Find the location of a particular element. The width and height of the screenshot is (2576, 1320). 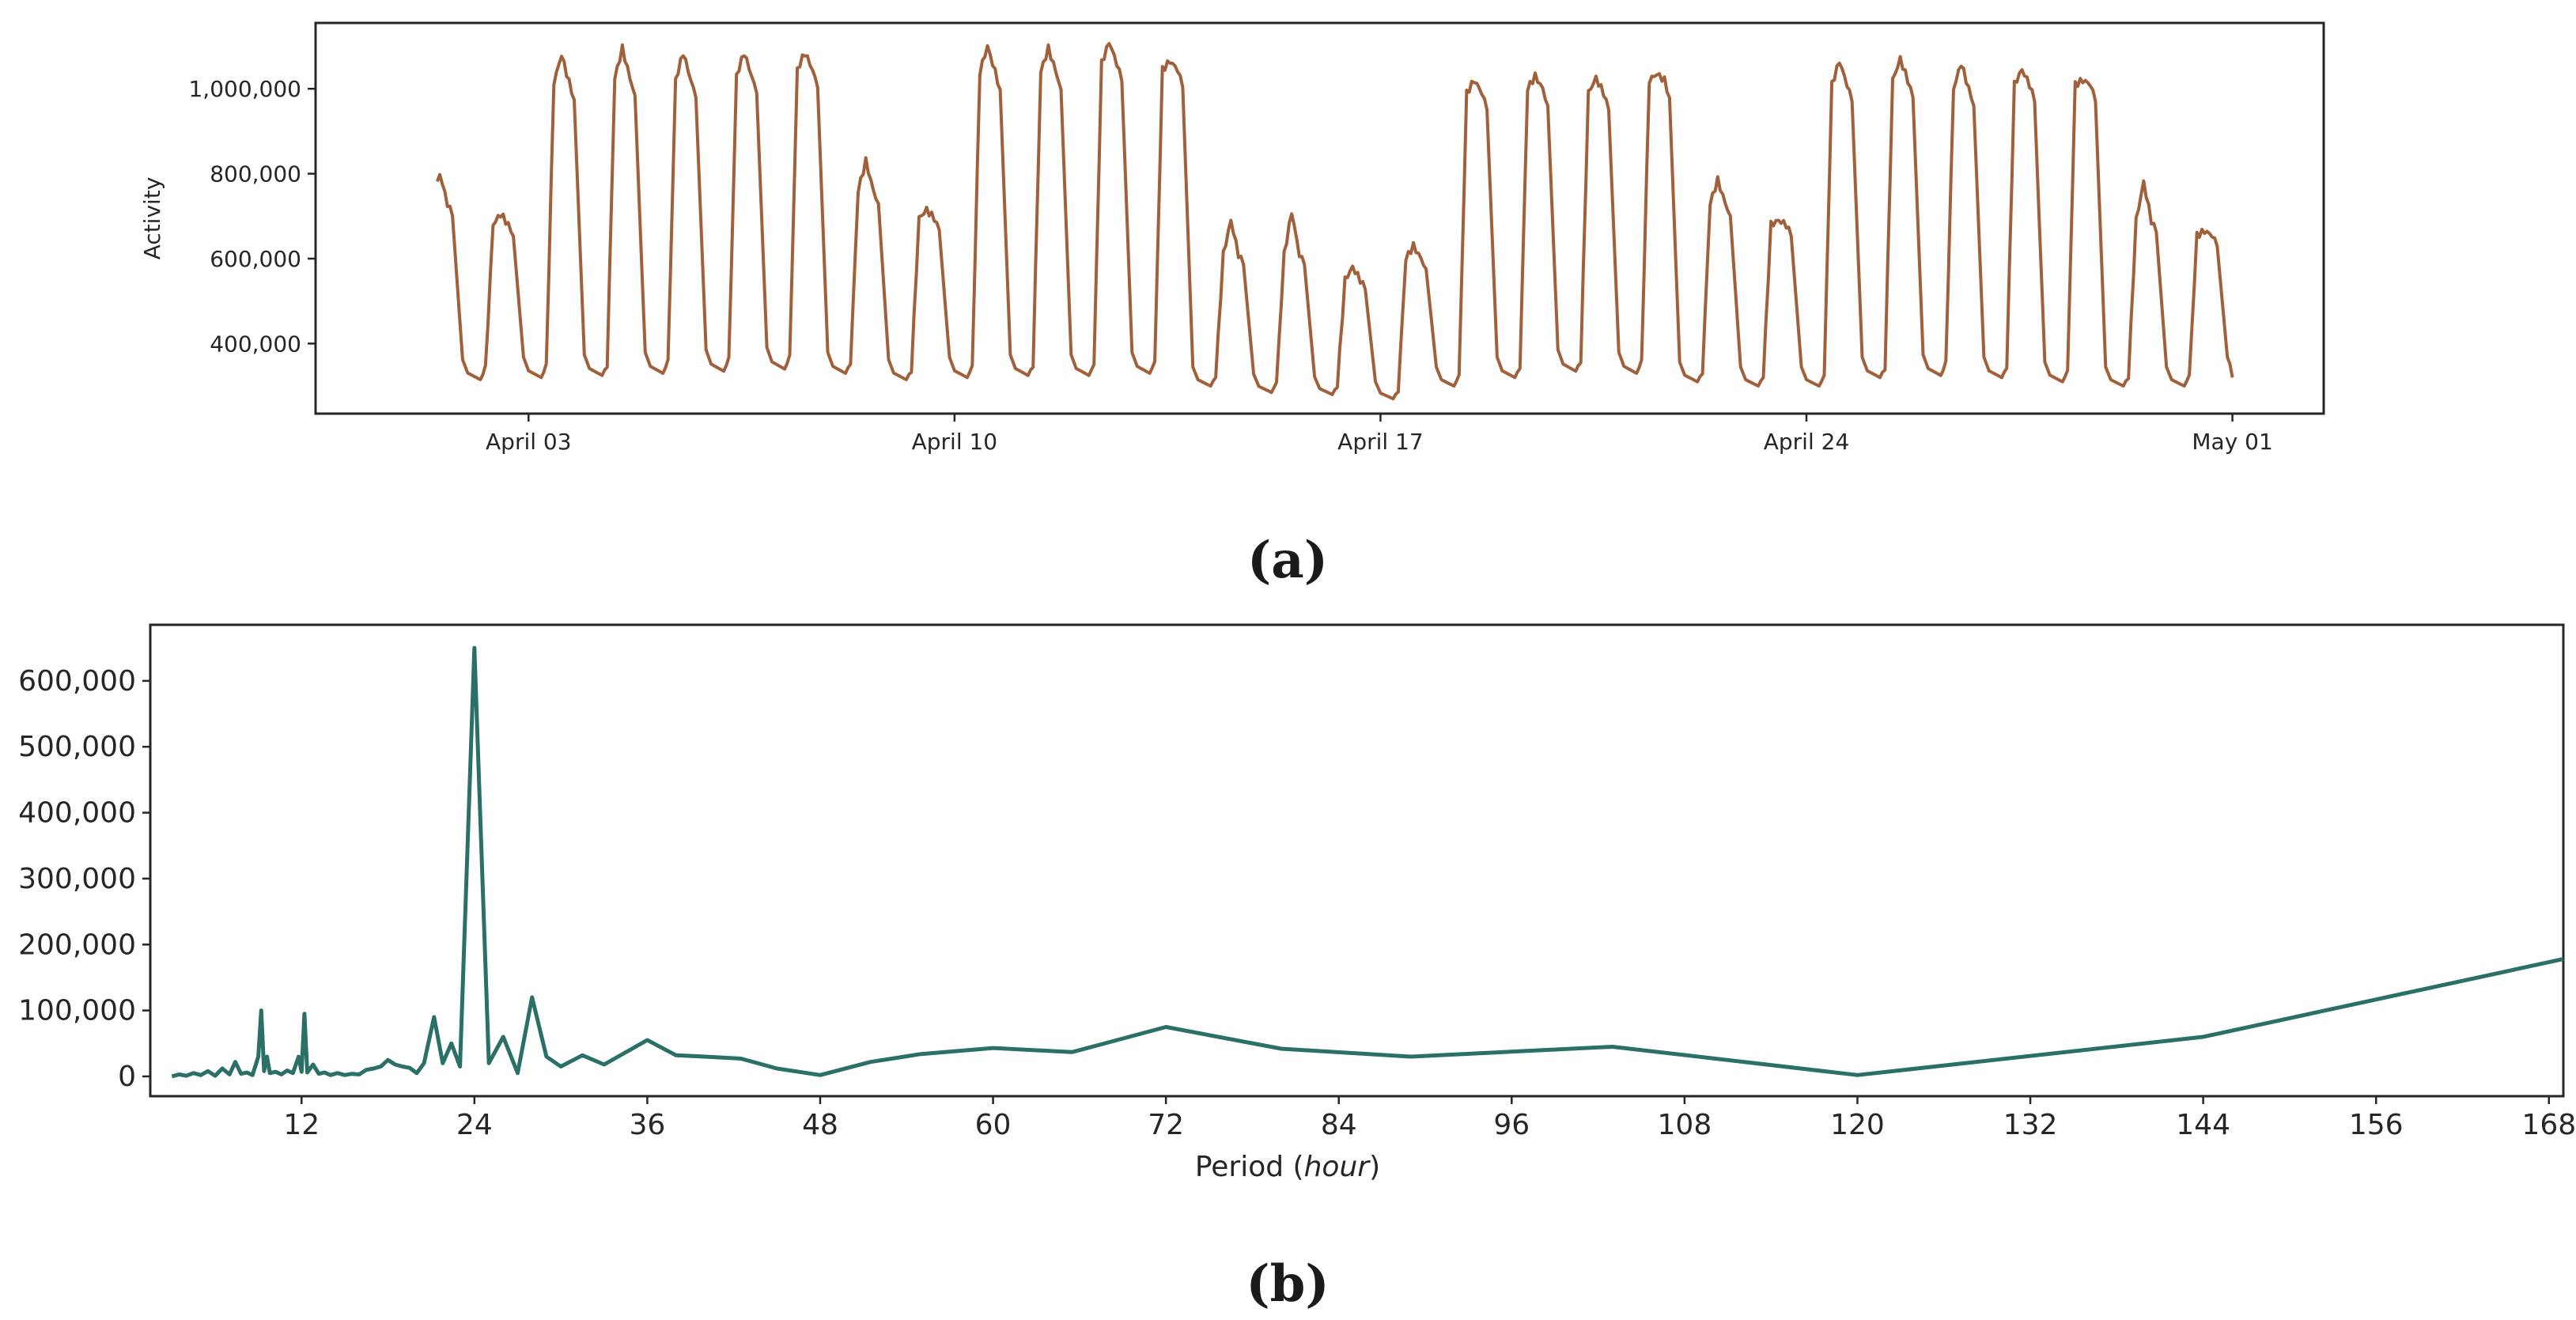

chart-a-x-tick-label: April 17 is located at coordinates (1381, 442).